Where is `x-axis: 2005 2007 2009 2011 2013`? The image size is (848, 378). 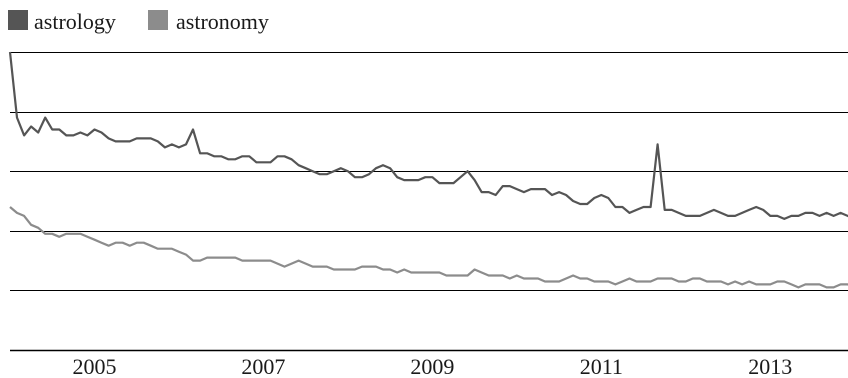
x-axis: 2005 2007 2009 2011 2013 is located at coordinates (433, 366).